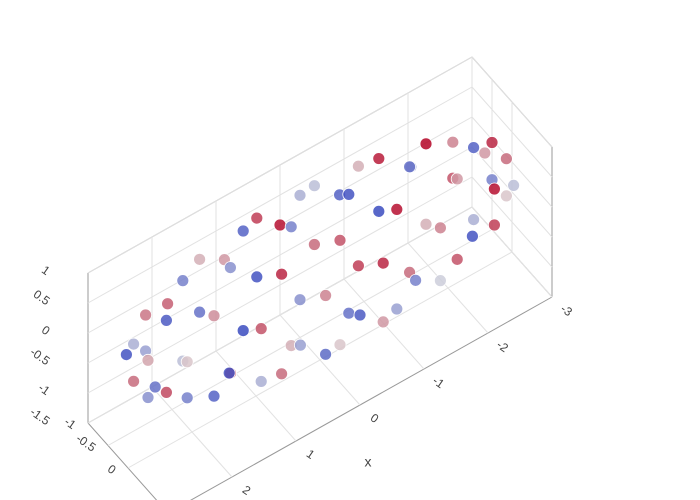 This screenshot has width=700, height=500. I want to click on z-tick-label: 0.5, so click(42, 297).